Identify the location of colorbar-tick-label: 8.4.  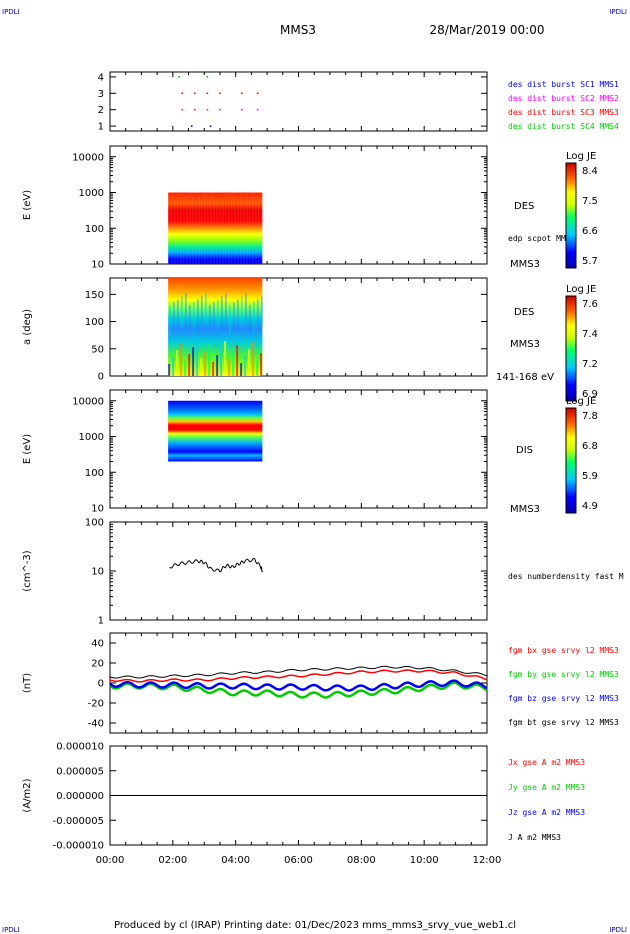
(590, 171).